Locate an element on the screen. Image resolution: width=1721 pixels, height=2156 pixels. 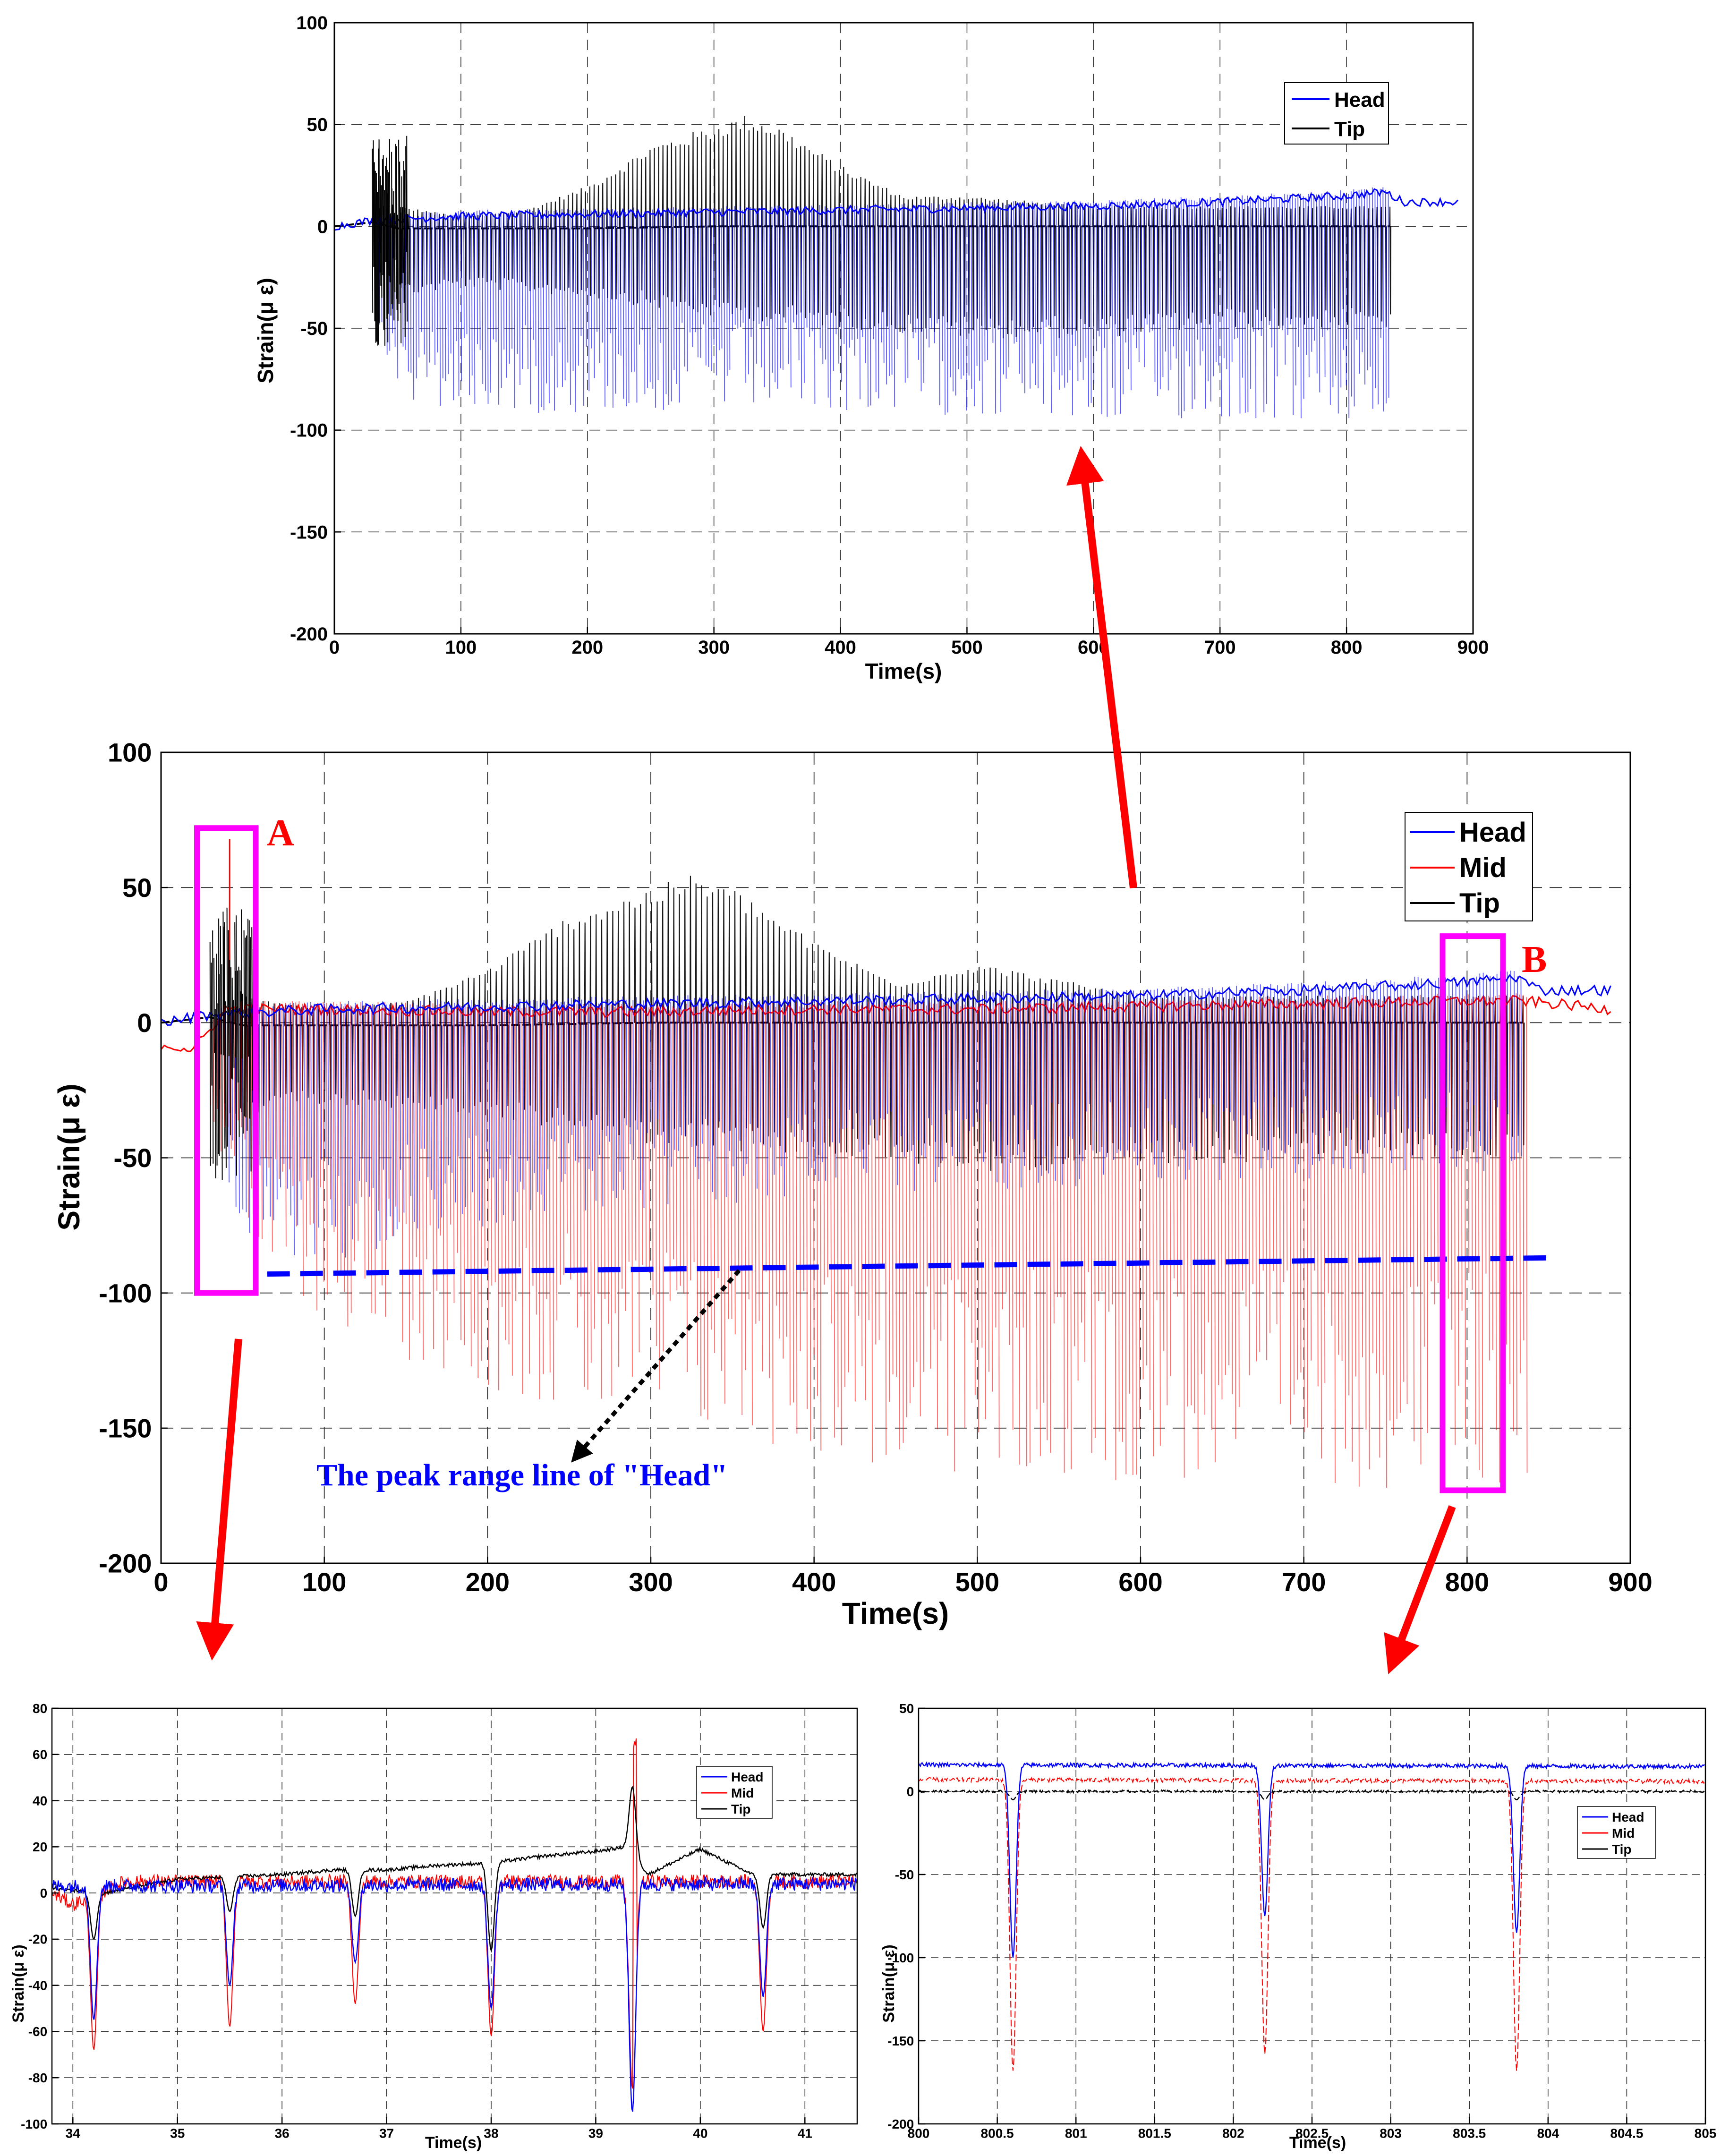
zoom-b-chart-head-line is located at coordinates (1312, 1859).